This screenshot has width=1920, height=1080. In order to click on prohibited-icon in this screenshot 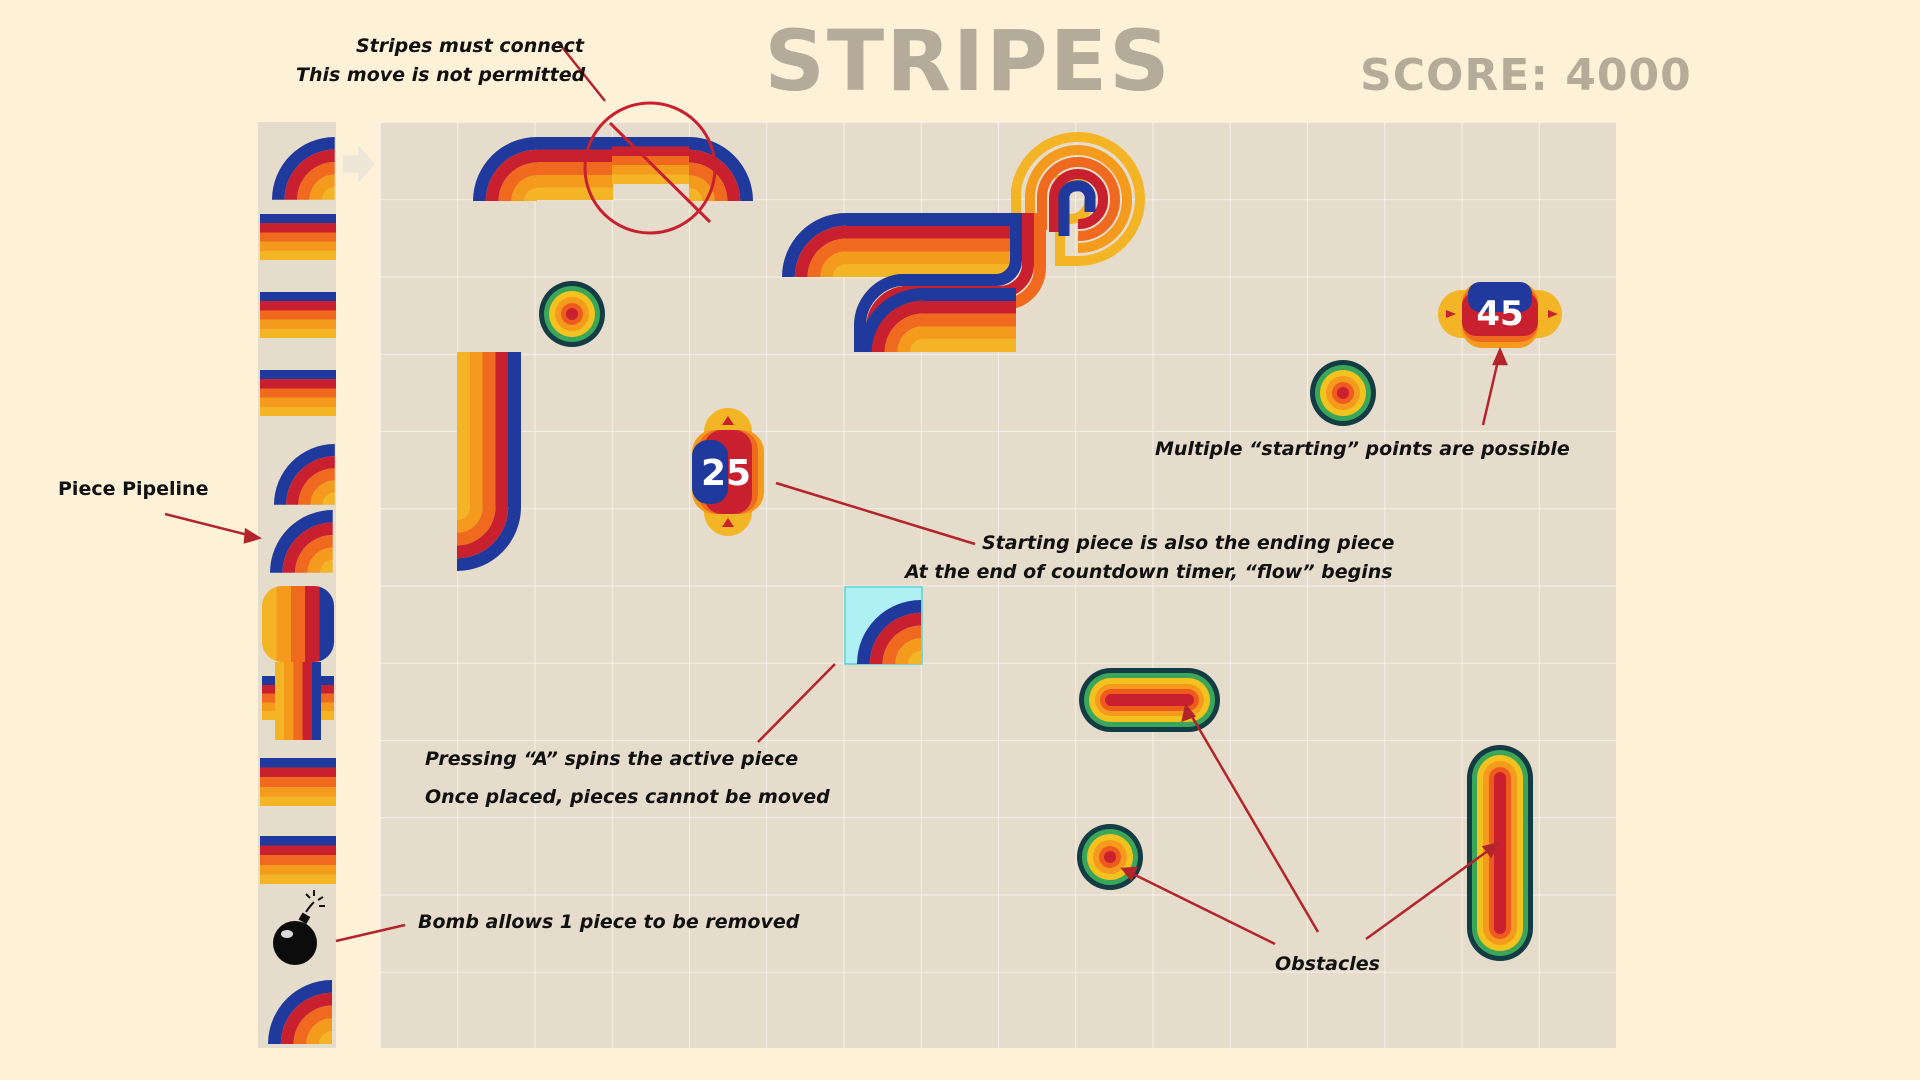, I will do `click(650, 168)`.